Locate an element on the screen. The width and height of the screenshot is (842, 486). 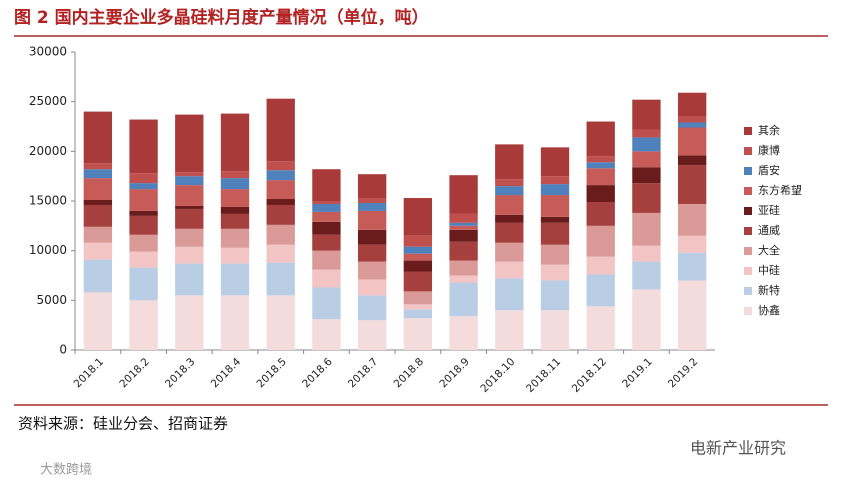
x-tick-label: 2018.10 is located at coordinates (497, 375).